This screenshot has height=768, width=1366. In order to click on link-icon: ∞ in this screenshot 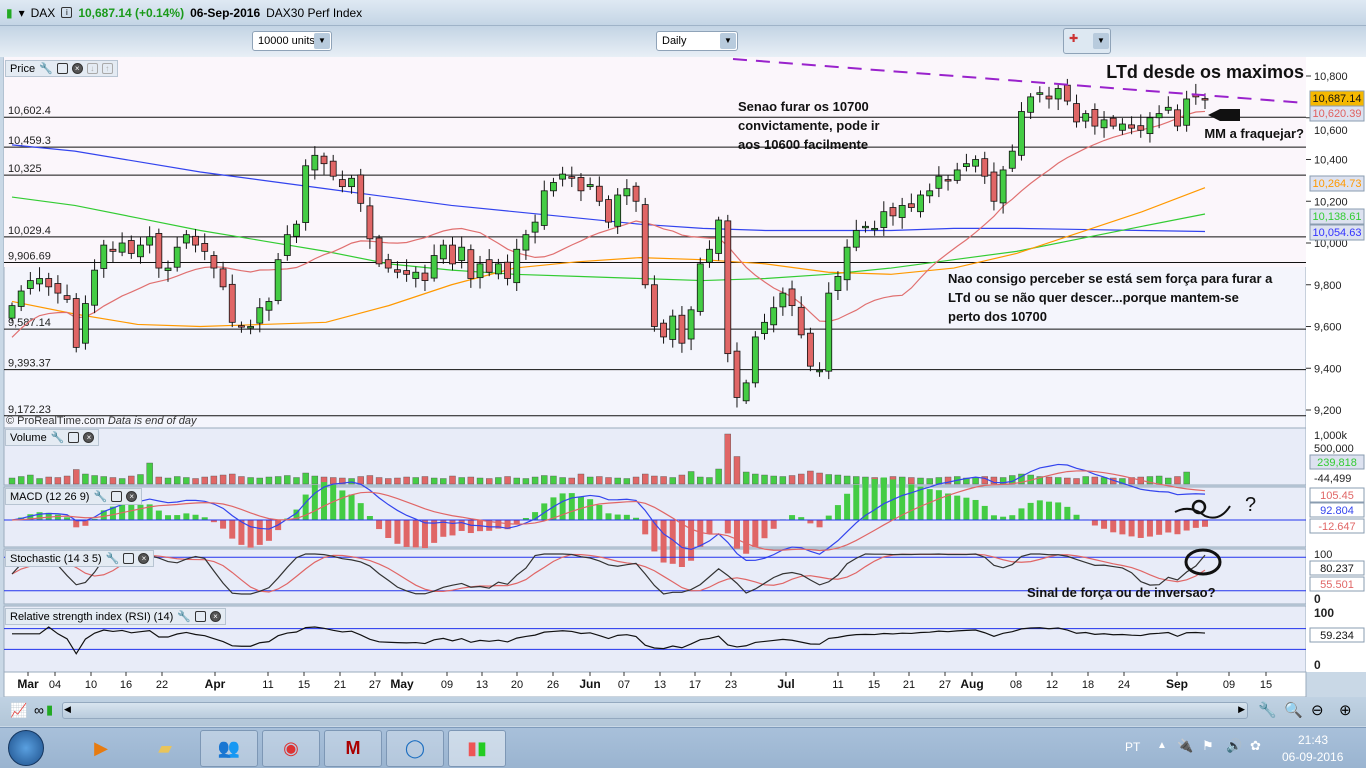, I will do `click(39, 710)`.